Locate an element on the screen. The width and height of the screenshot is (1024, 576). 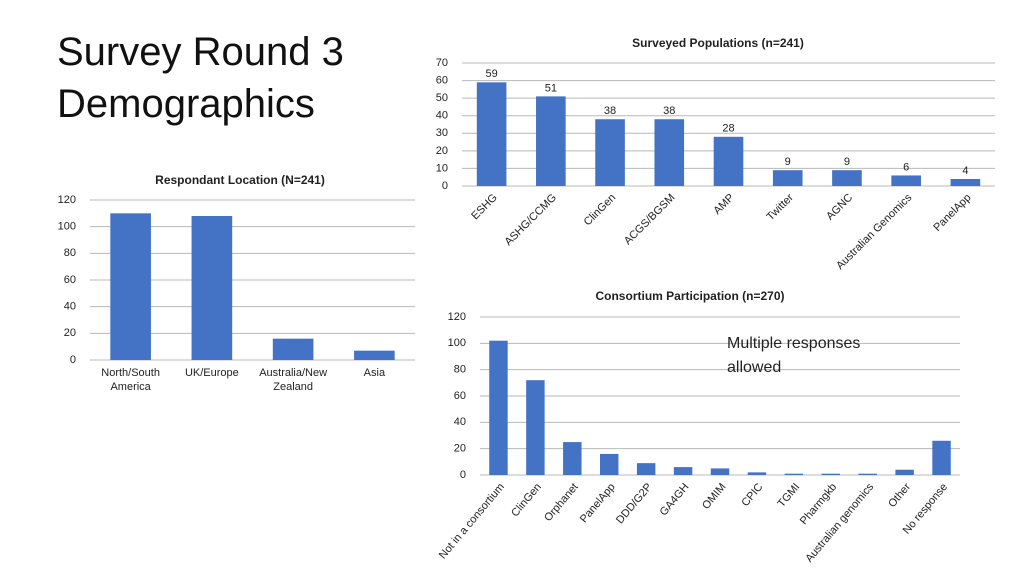
x-tick-label: ACGS/BGSM is located at coordinates (650, 220).